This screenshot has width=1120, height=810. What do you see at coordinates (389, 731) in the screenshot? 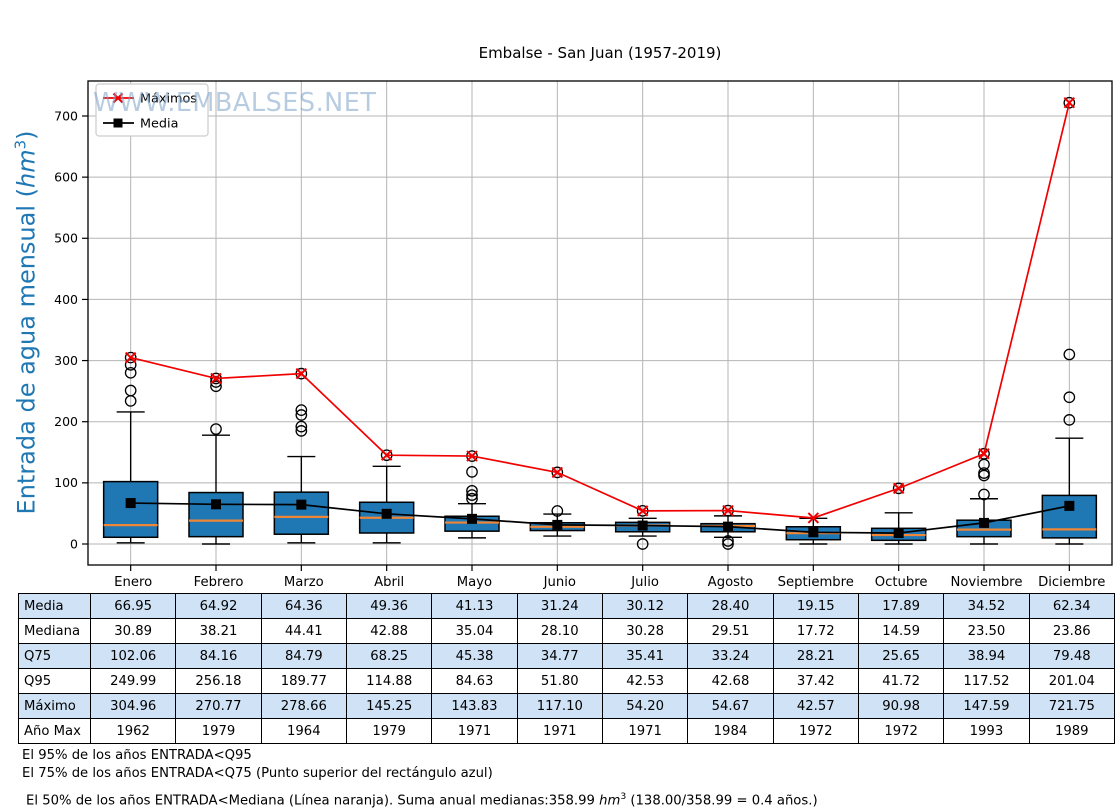
I see `table-cell: 1979` at bounding box center [389, 731].